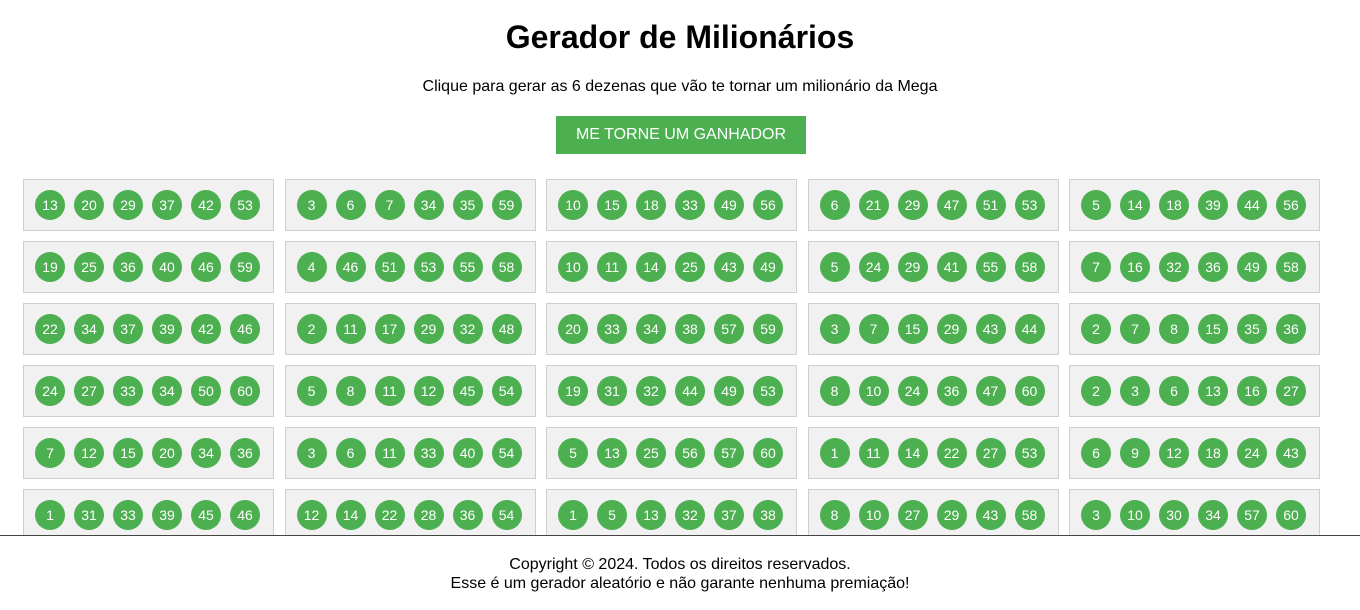 The image size is (1360, 610). I want to click on game-card: 4 46 51 53 55 58, so click(410, 267).